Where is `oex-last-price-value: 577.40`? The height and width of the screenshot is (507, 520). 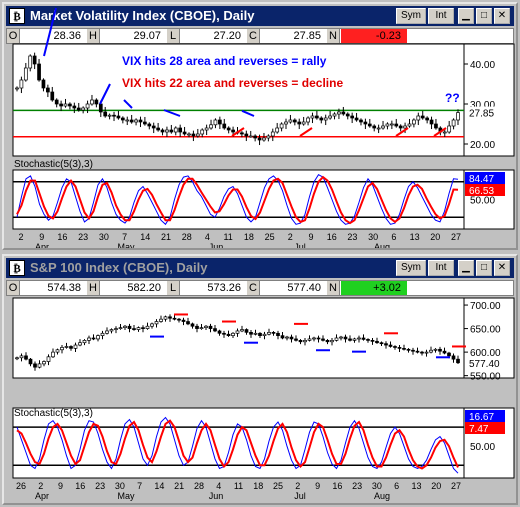
oex-last-price-value: 577.40 is located at coordinates (484, 364).